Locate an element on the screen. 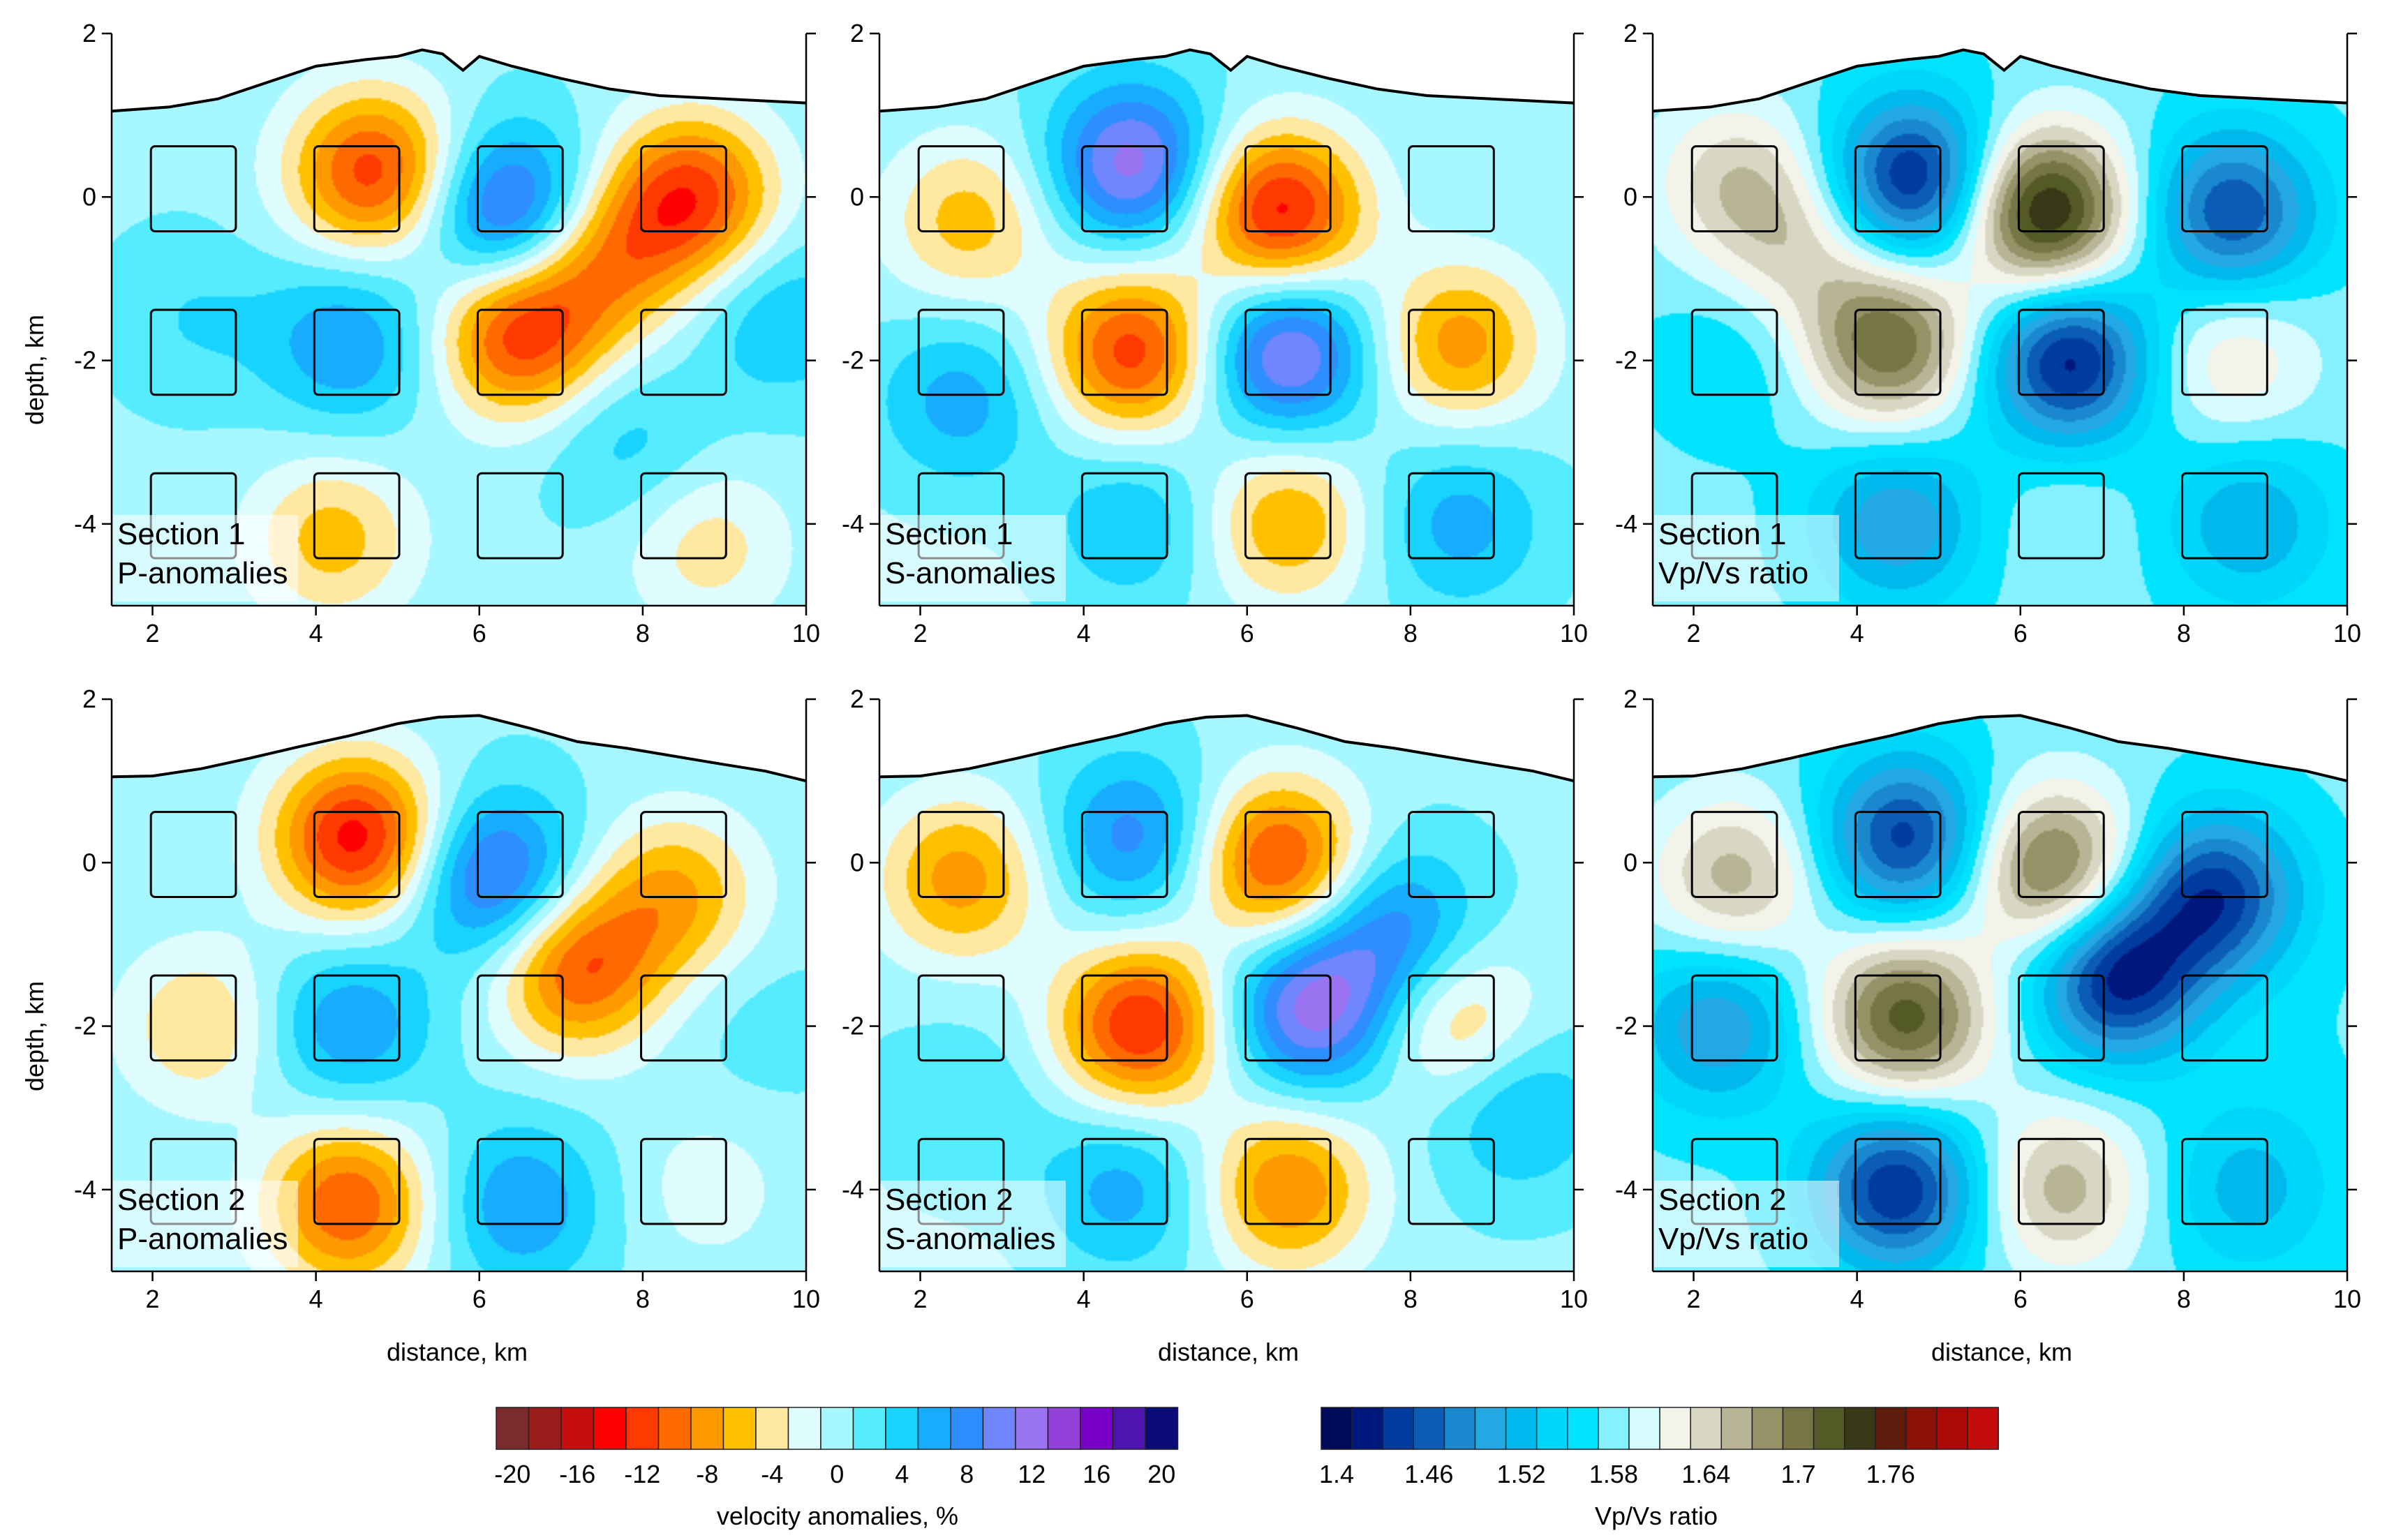 The width and height of the screenshot is (2387, 1540). panel-label-line2: Vp/Vs ratio is located at coordinates (1733, 573).